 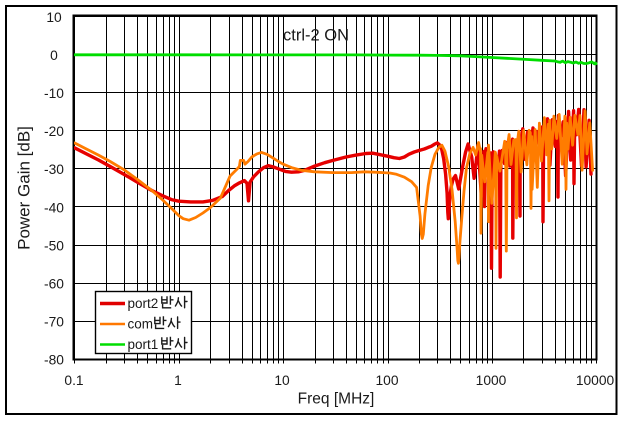 I want to click on svg-text: 0.1, so click(x=73, y=380).